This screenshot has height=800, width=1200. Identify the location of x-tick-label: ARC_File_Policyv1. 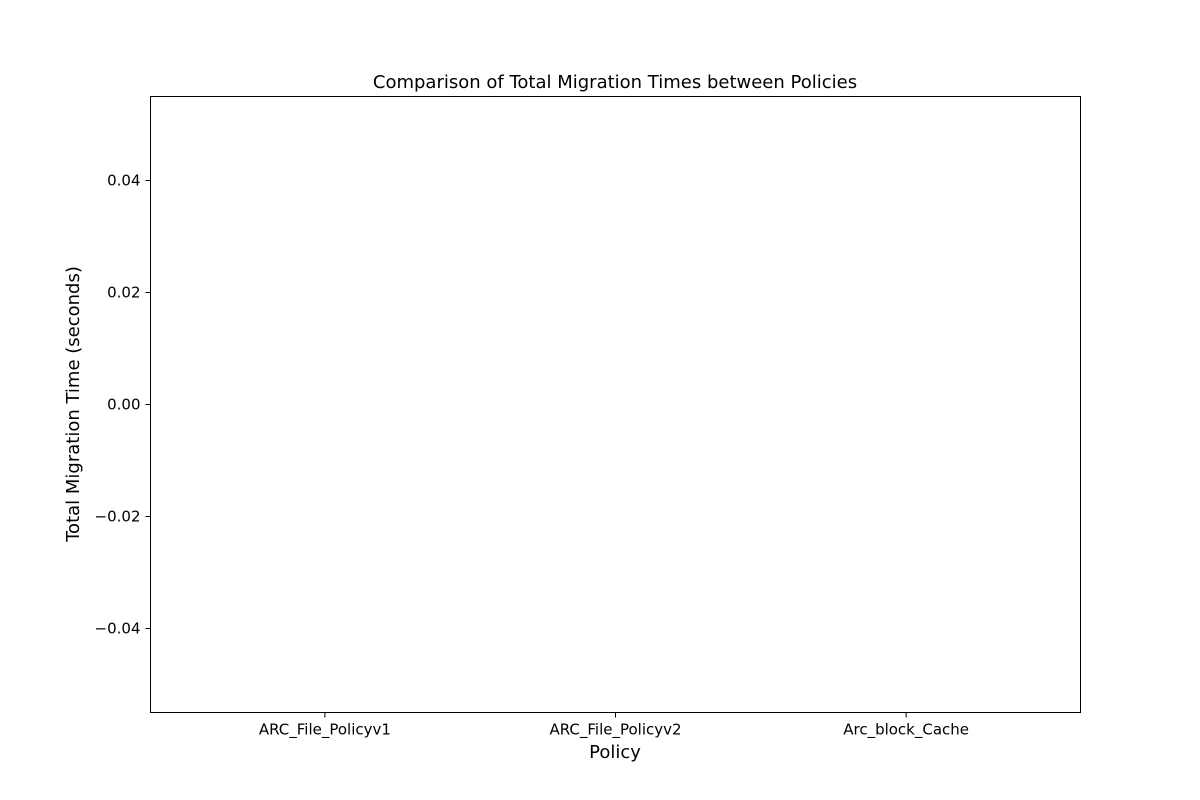
(325, 730).